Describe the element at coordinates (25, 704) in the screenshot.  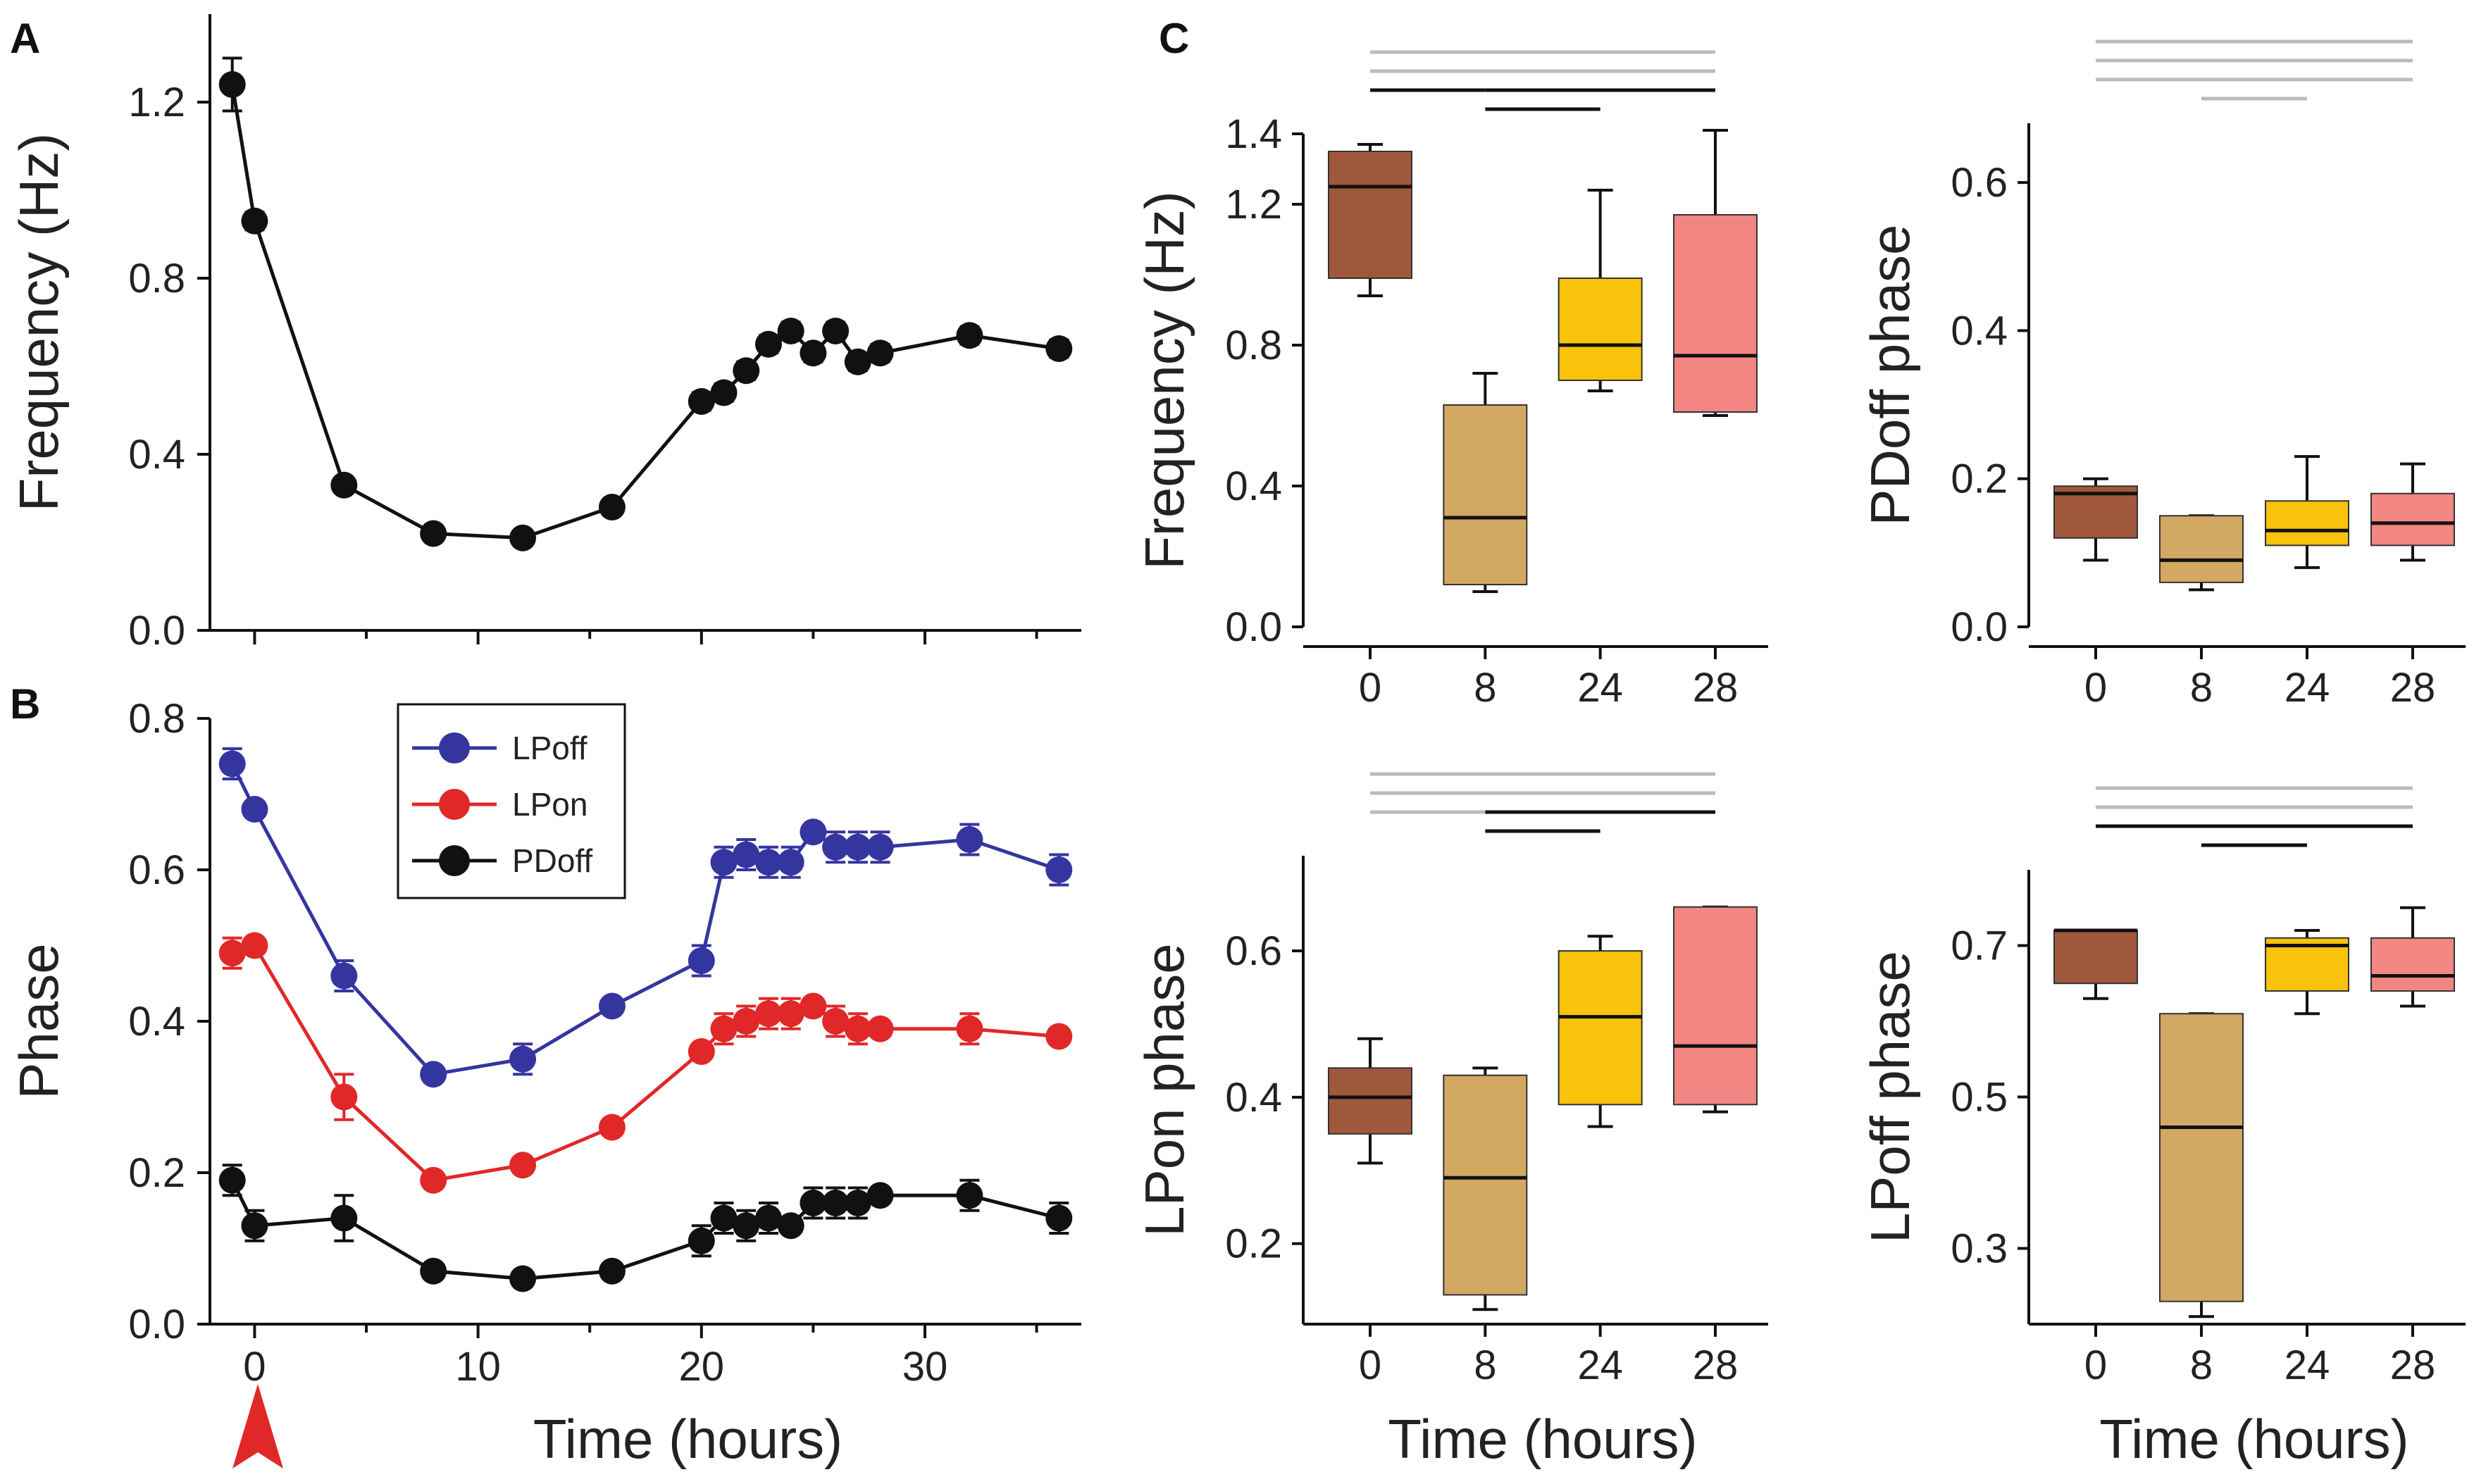
I see `panel-letter-b: B` at that location.